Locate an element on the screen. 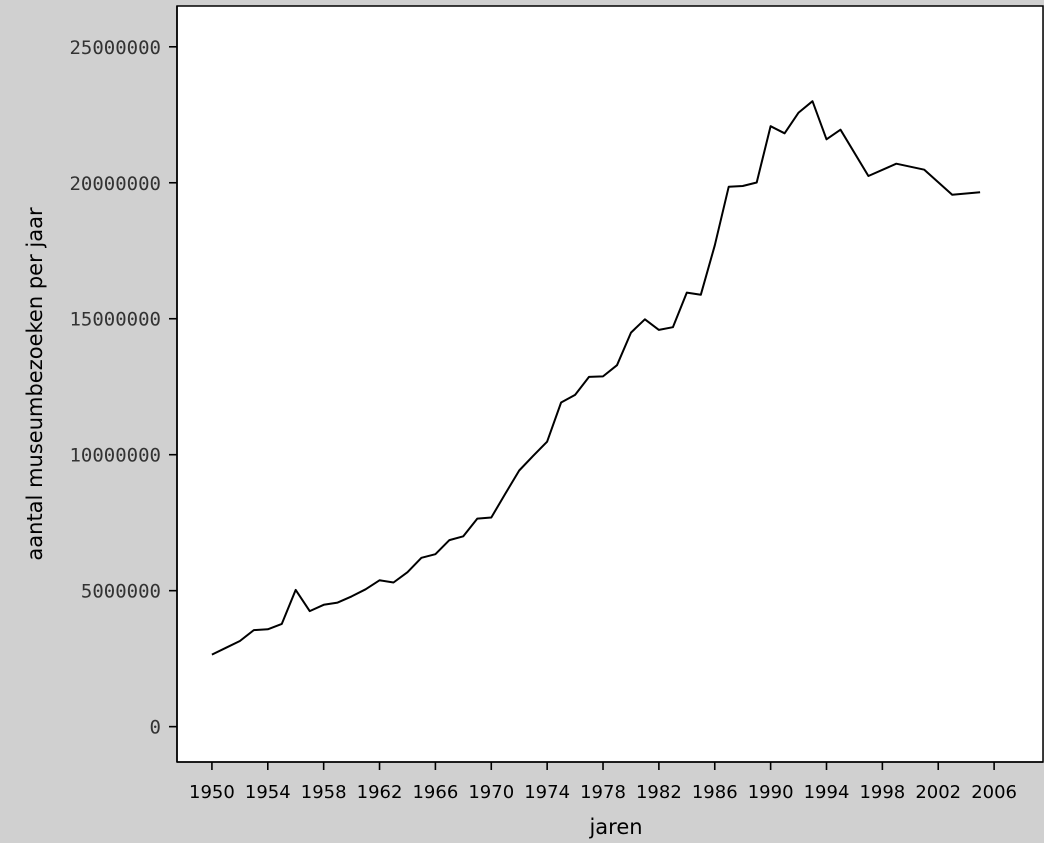  y-axis-title: aantal museumbezoeken per jaar is located at coordinates (35, 384).